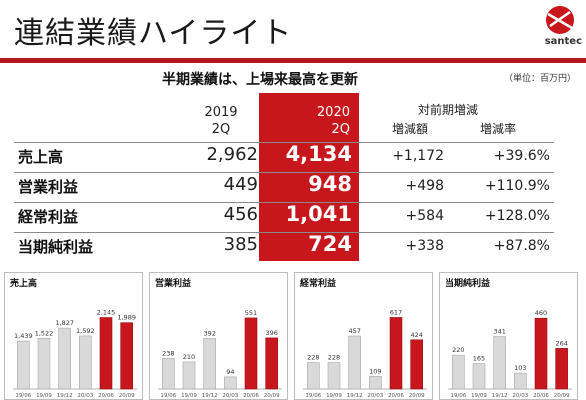  I want to click on cell-net-curr: 724, so click(330, 244).